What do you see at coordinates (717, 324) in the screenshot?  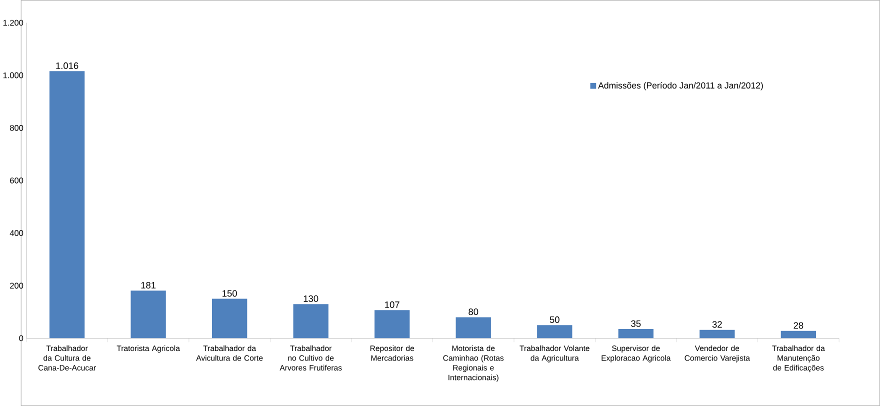 I see `data-label: 32` at bounding box center [717, 324].